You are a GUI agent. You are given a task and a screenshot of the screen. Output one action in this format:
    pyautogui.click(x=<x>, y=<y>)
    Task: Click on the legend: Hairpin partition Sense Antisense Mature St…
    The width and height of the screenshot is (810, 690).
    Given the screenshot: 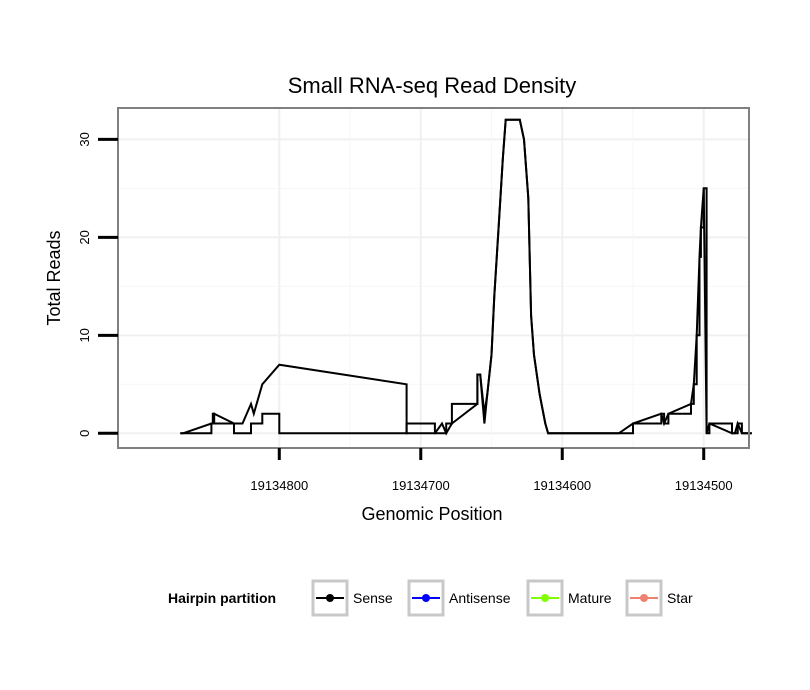 What is the action you would take?
    pyautogui.click(x=430, y=598)
    